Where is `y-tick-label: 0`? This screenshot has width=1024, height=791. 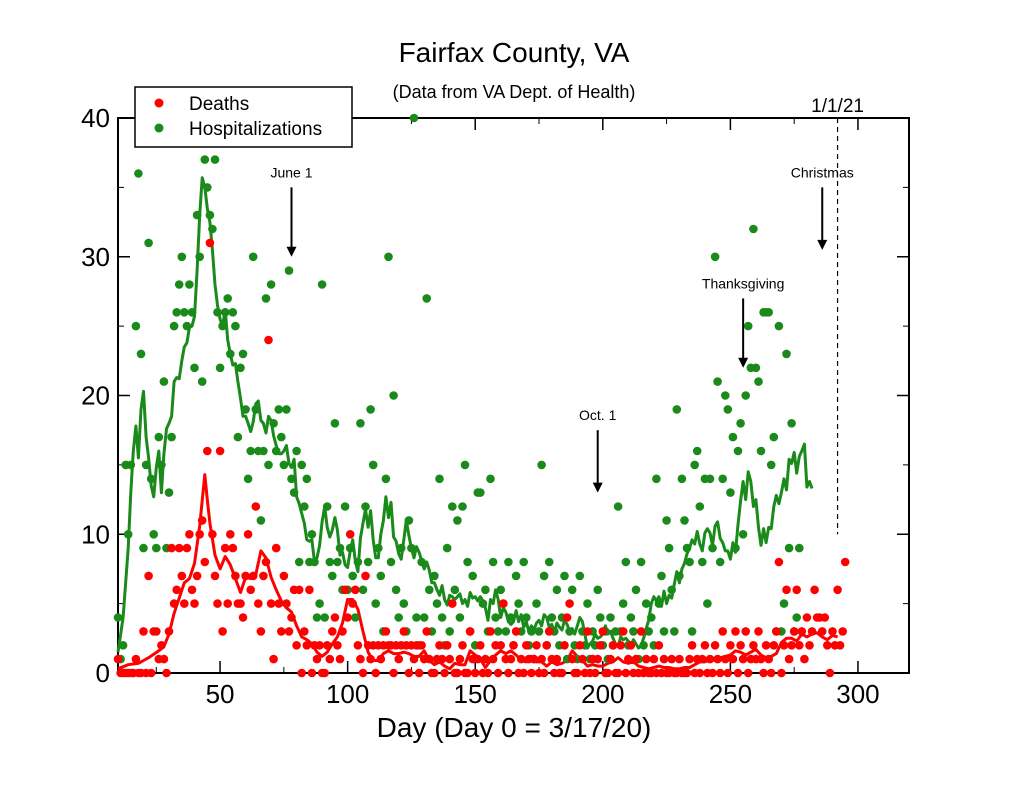
y-tick-label: 0 is located at coordinates (103, 673).